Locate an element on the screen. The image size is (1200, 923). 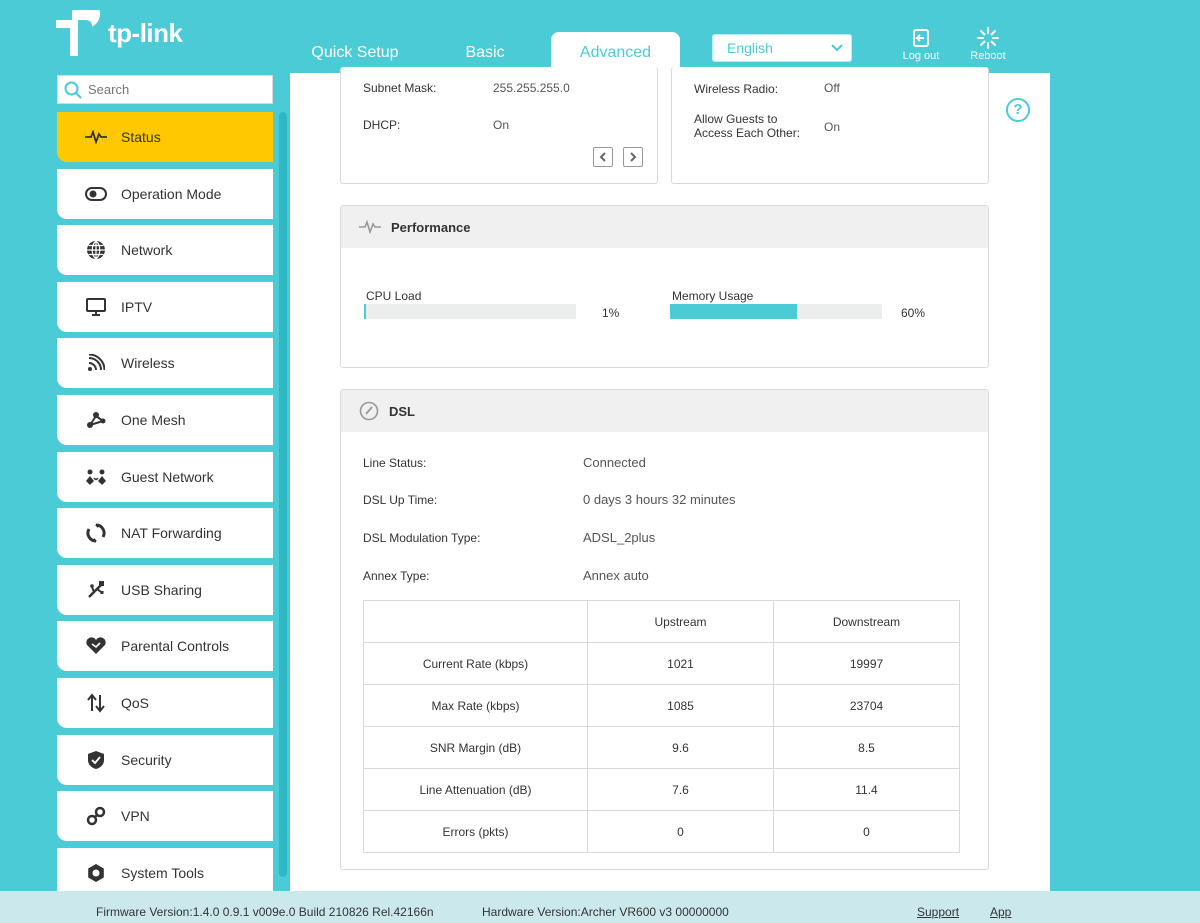
reboot-label: Reboot is located at coordinates (988, 56).